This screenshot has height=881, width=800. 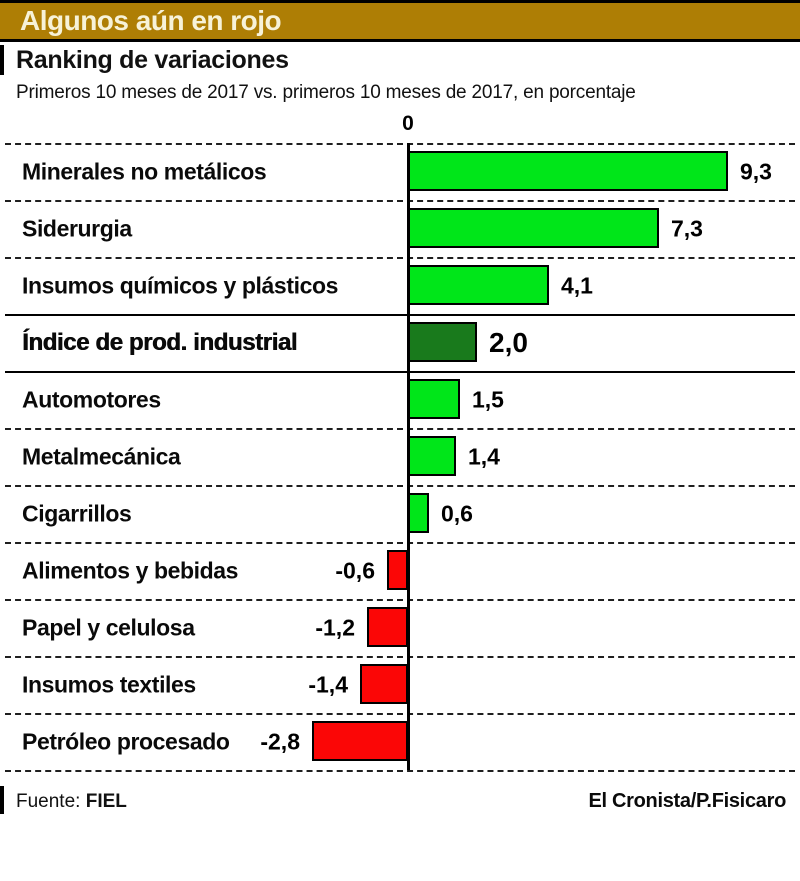 I want to click on chart-row: Alimentos y bebidas -0,6, so click(x=400, y=570).